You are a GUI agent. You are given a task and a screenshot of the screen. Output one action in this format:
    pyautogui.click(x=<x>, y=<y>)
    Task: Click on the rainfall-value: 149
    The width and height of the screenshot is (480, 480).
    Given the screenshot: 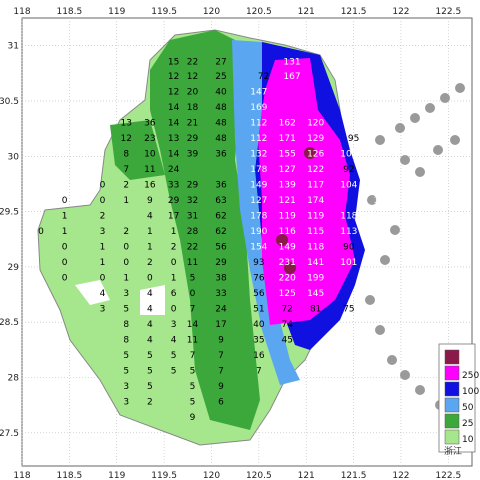 What is the action you would take?
    pyautogui.click(x=258, y=186)
    